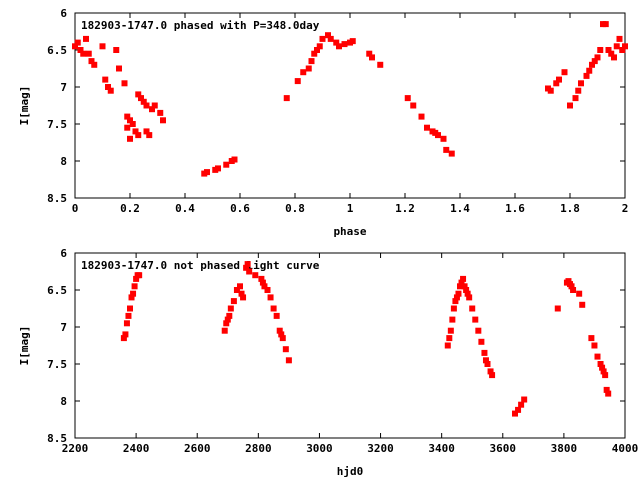 This screenshot has height=480, width=640. I want to click on x-tick-label: 2800, so click(258, 448).